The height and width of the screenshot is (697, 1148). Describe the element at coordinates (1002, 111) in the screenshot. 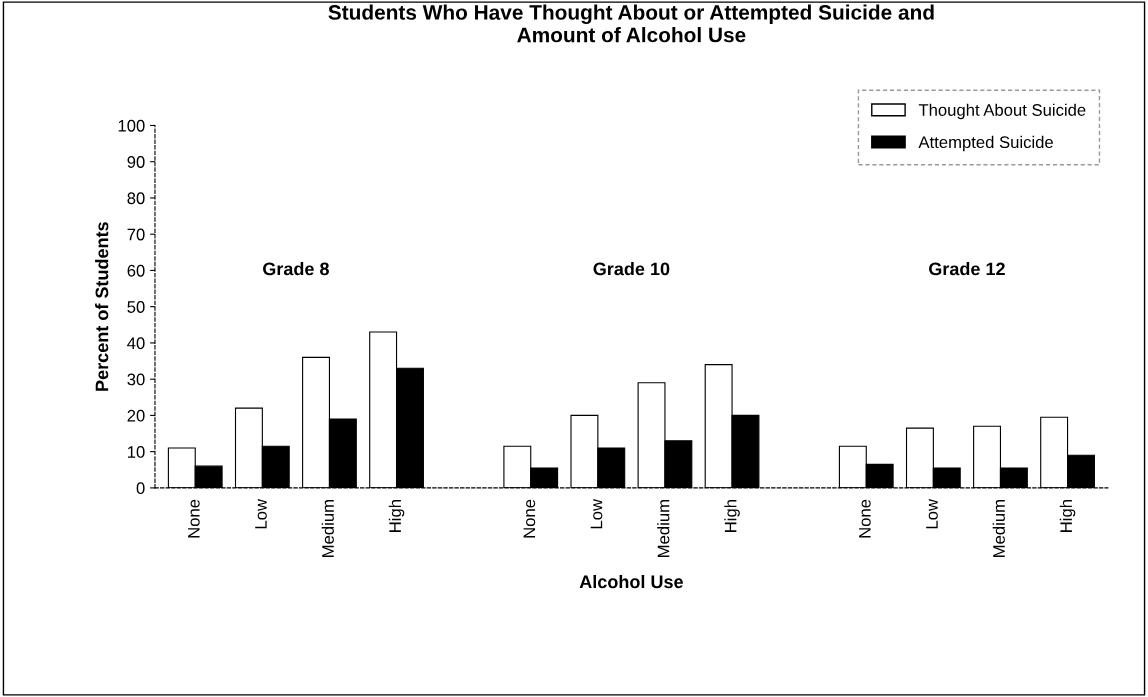

I see `legend-label: Thought About Suicide` at that location.